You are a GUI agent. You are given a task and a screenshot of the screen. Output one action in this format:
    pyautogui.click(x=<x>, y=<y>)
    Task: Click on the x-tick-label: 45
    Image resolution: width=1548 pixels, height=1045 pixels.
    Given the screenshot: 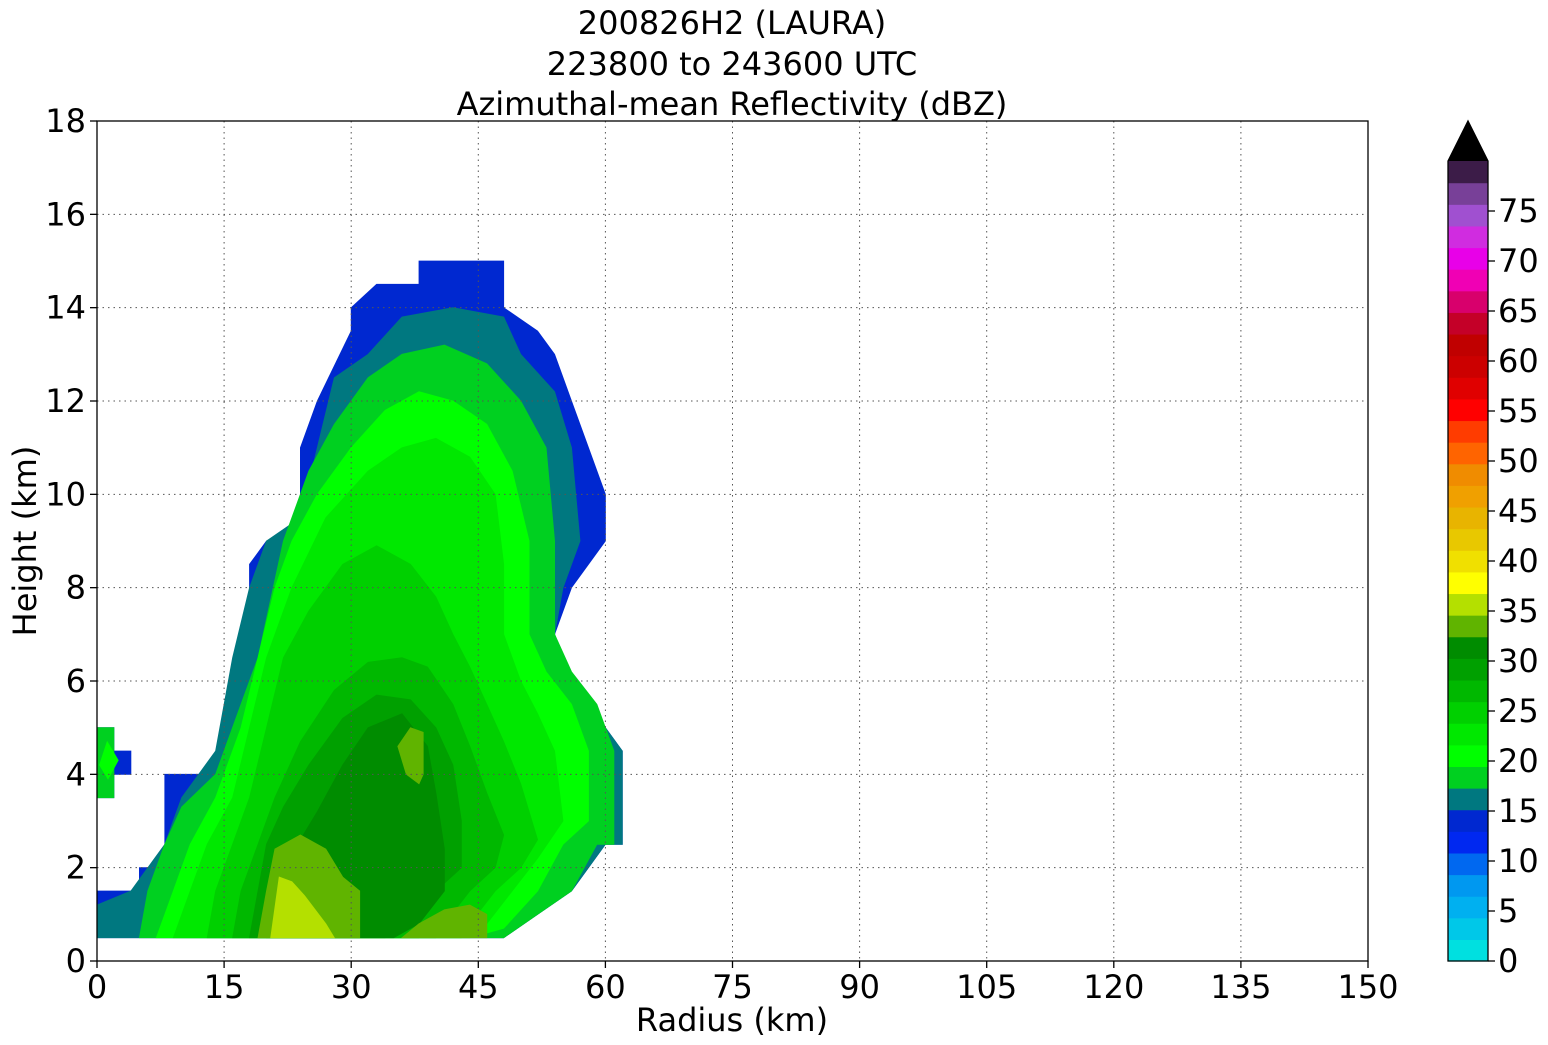 What is the action you would take?
    pyautogui.click(x=478, y=987)
    